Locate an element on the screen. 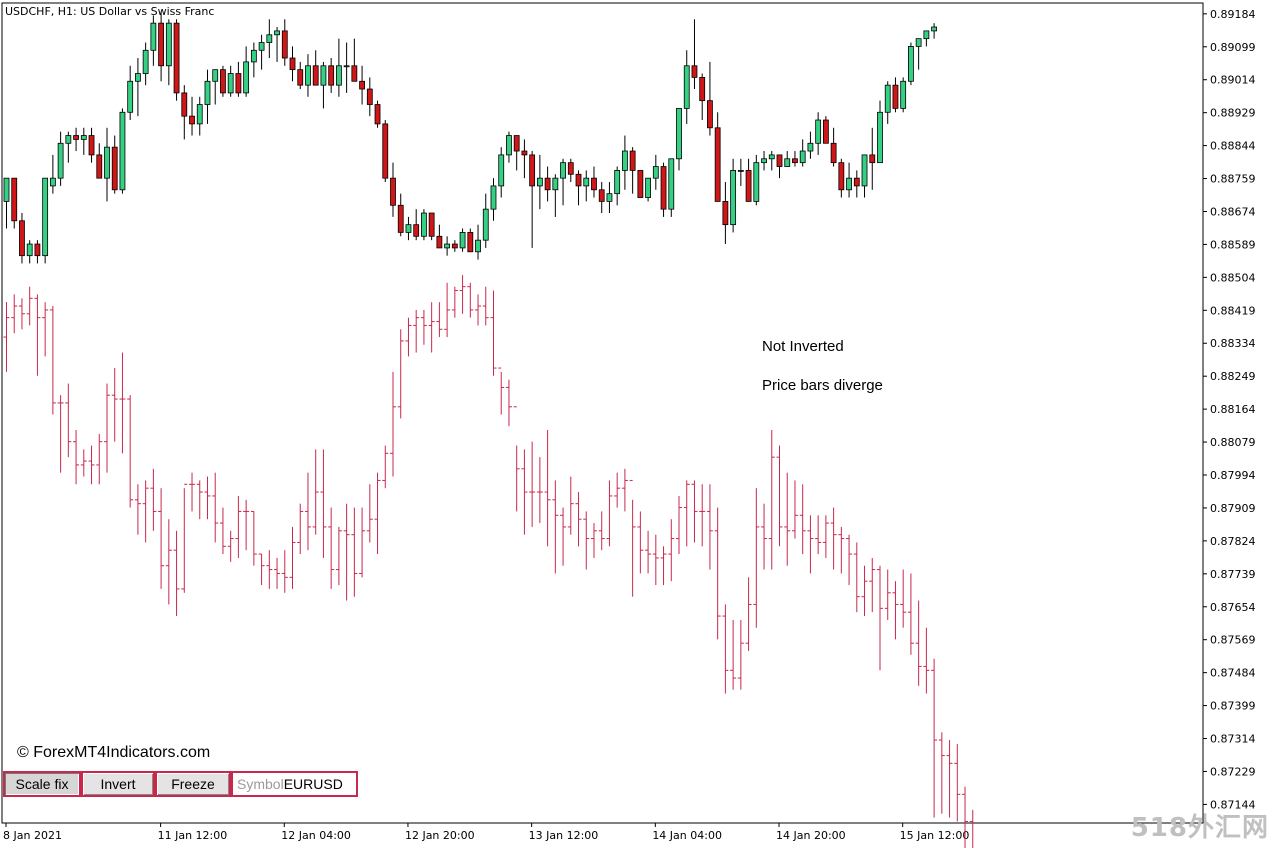 The image size is (1275, 848). y-tick-label-20: 0.87484 is located at coordinates (1233, 673).